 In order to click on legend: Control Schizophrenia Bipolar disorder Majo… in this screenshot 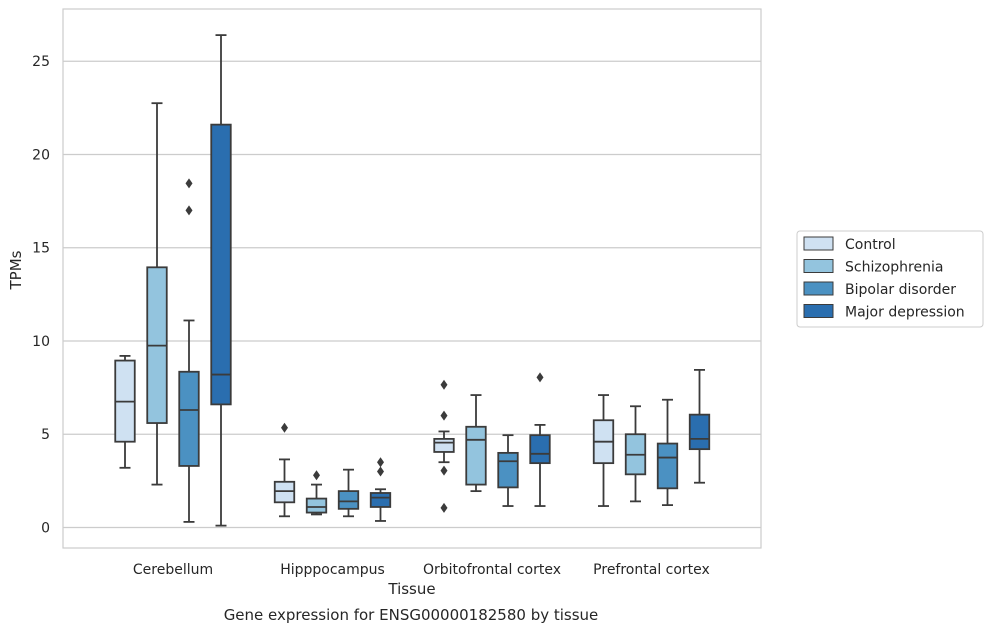, I will do `click(890, 279)`.